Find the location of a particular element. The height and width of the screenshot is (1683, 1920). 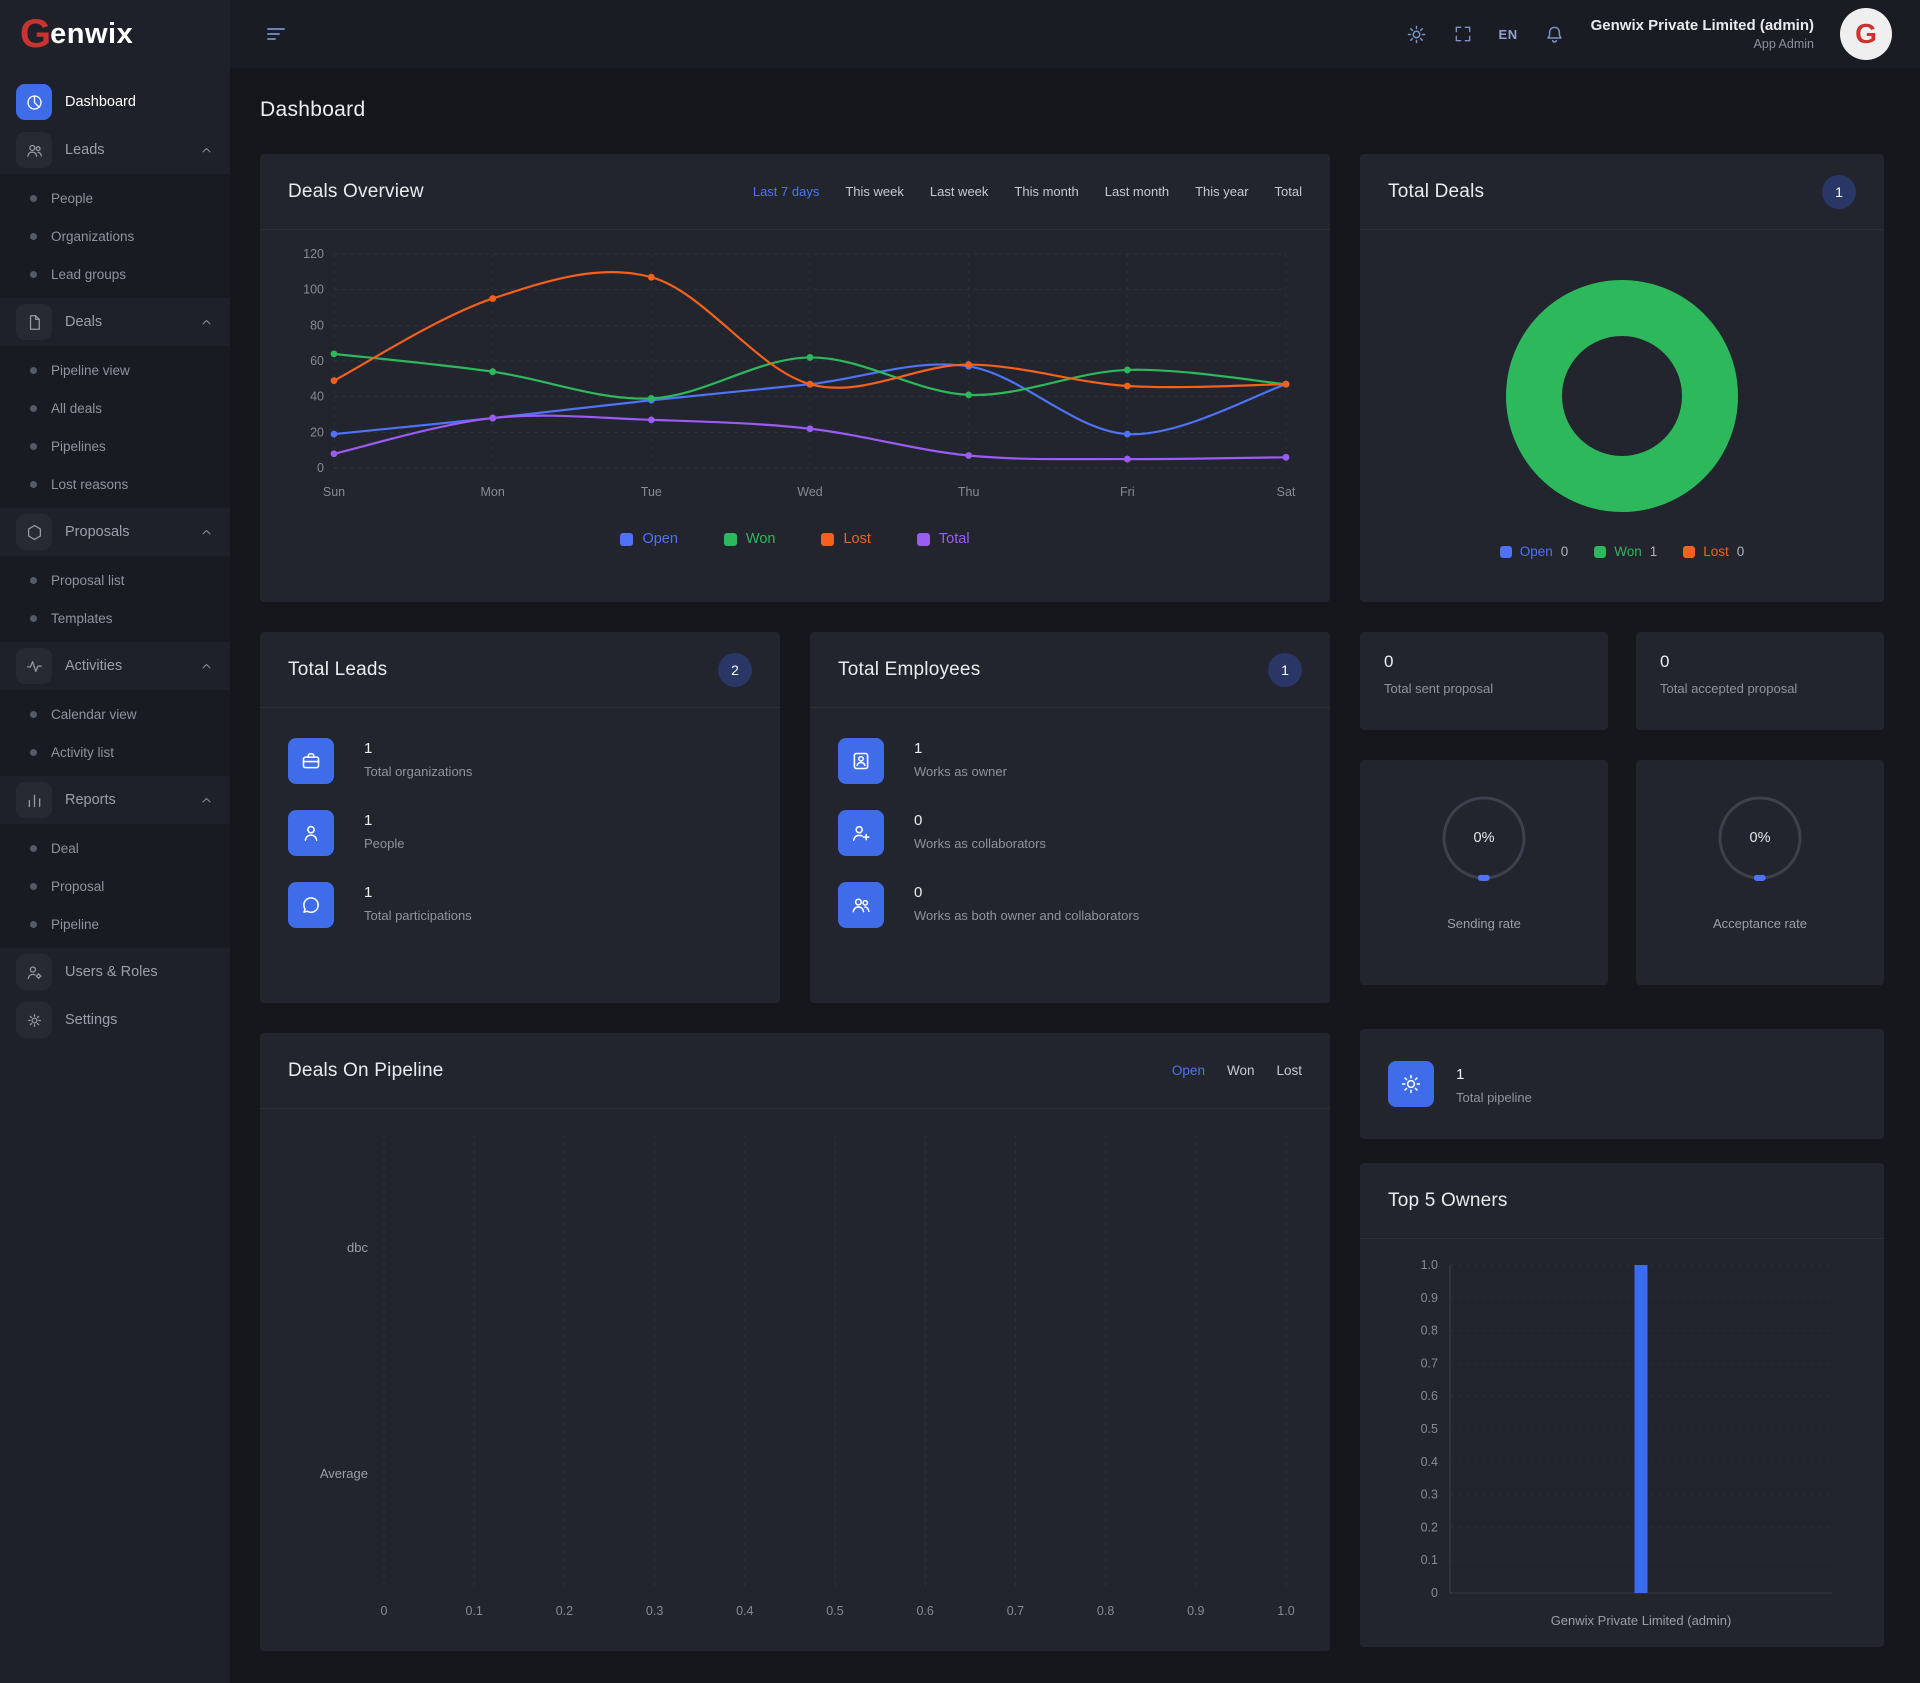

donut-legend-won: Won 1 is located at coordinates (1625, 551).